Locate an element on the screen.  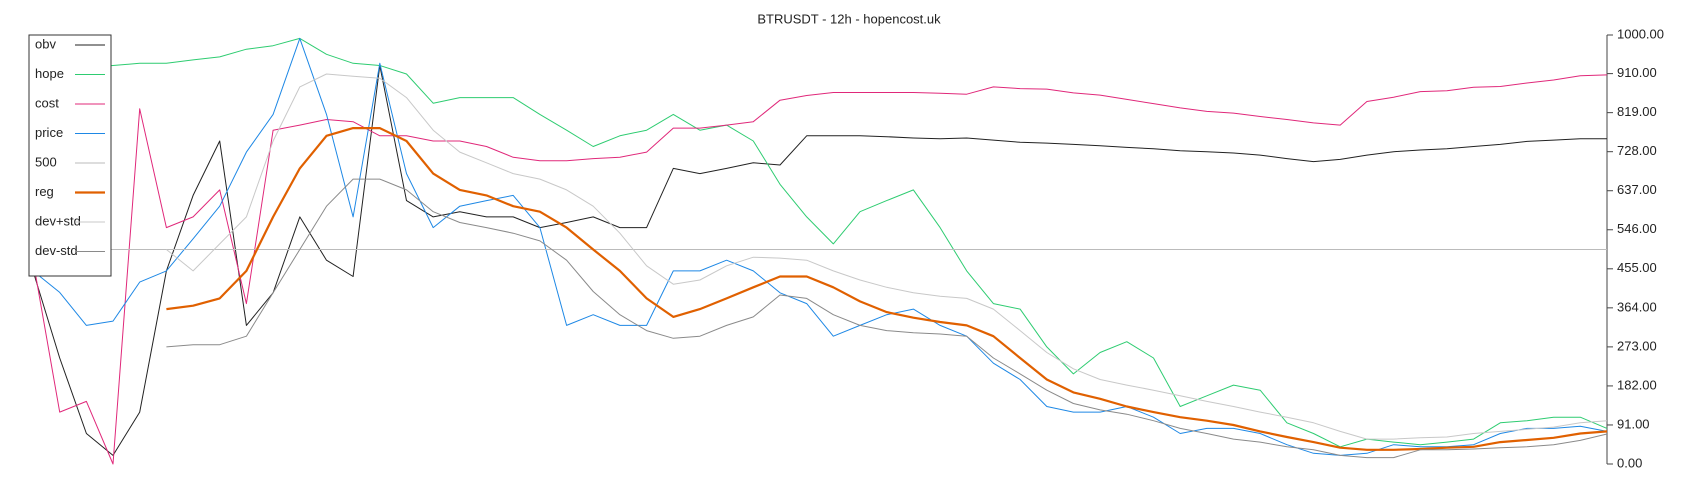
legend-box is located at coordinates (70, 155).